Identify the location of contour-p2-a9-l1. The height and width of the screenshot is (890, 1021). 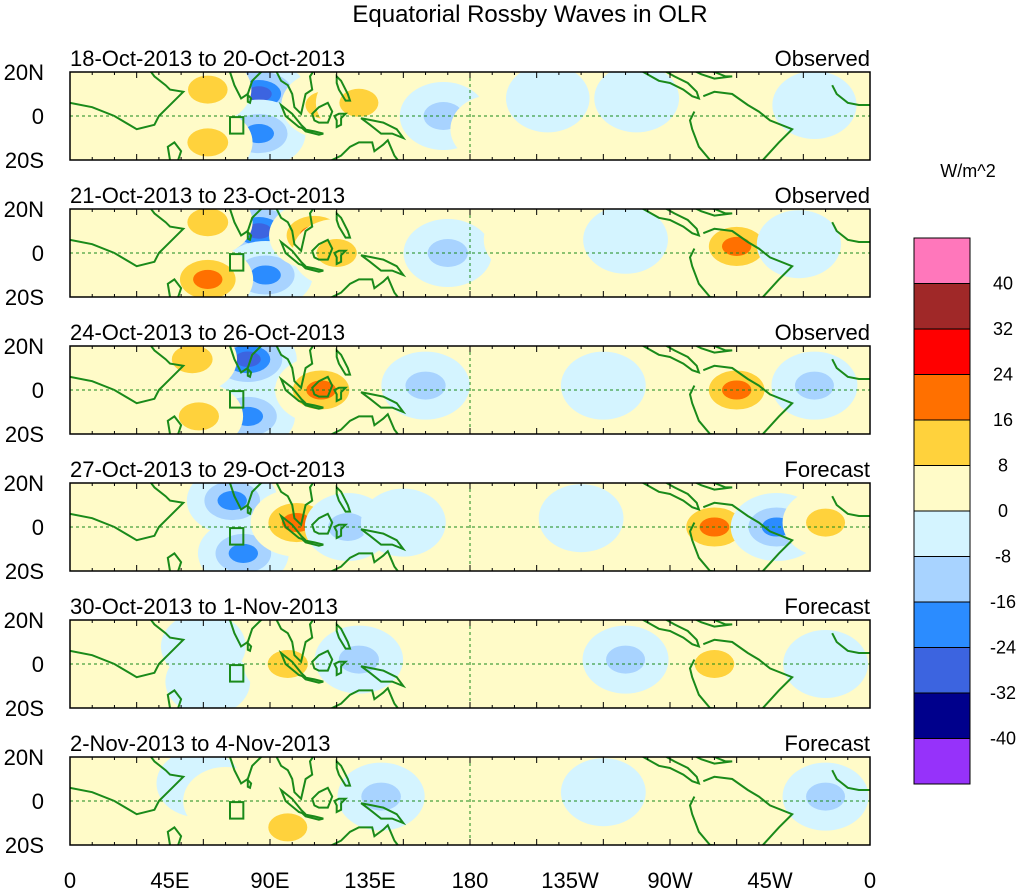
(625, 241).